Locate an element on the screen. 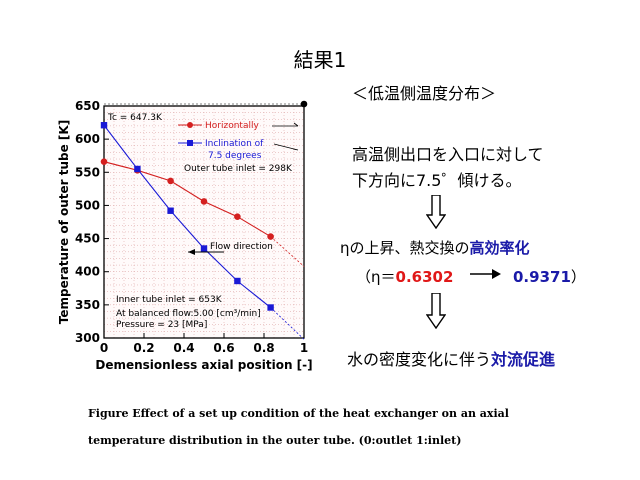 The width and height of the screenshot is (640, 480). eta-suffix: ） is located at coordinates (578, 277).